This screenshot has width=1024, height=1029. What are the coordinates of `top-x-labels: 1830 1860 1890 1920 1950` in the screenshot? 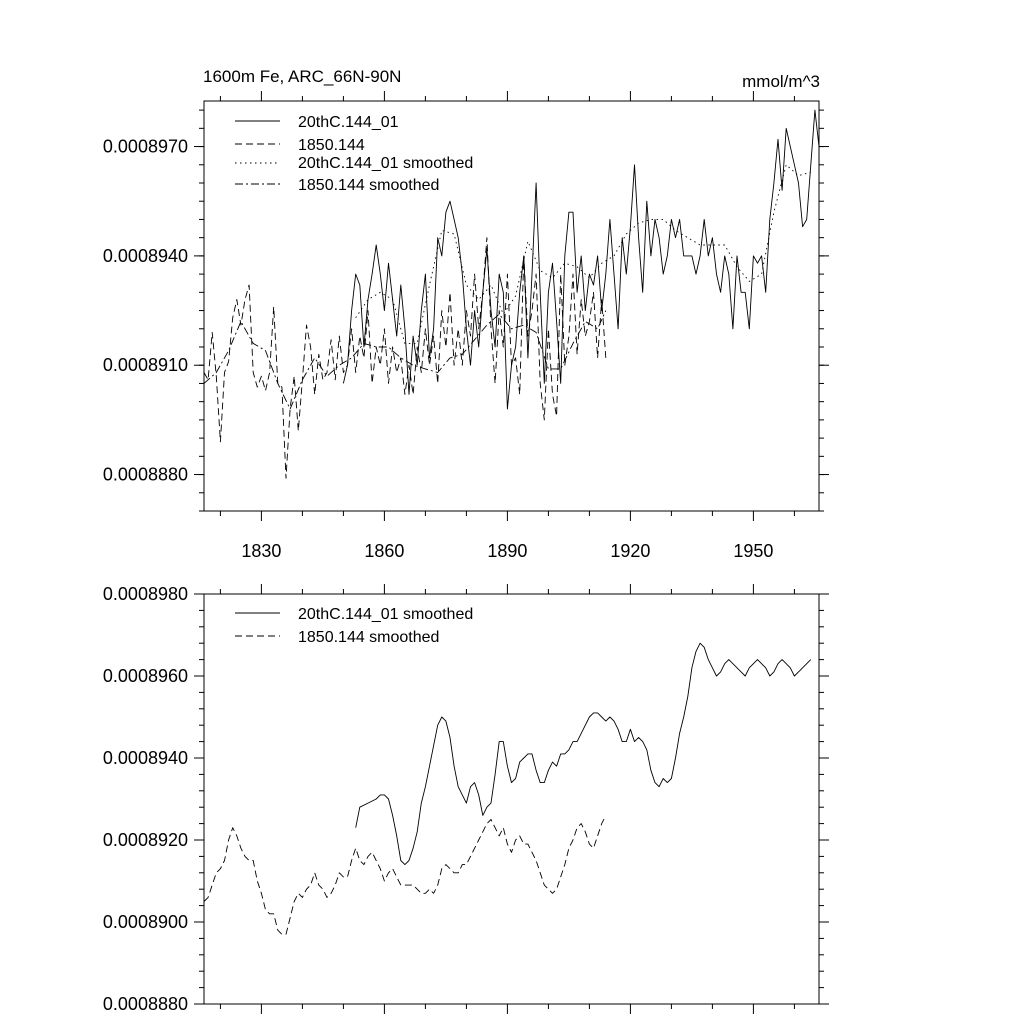 It's located at (507, 551).